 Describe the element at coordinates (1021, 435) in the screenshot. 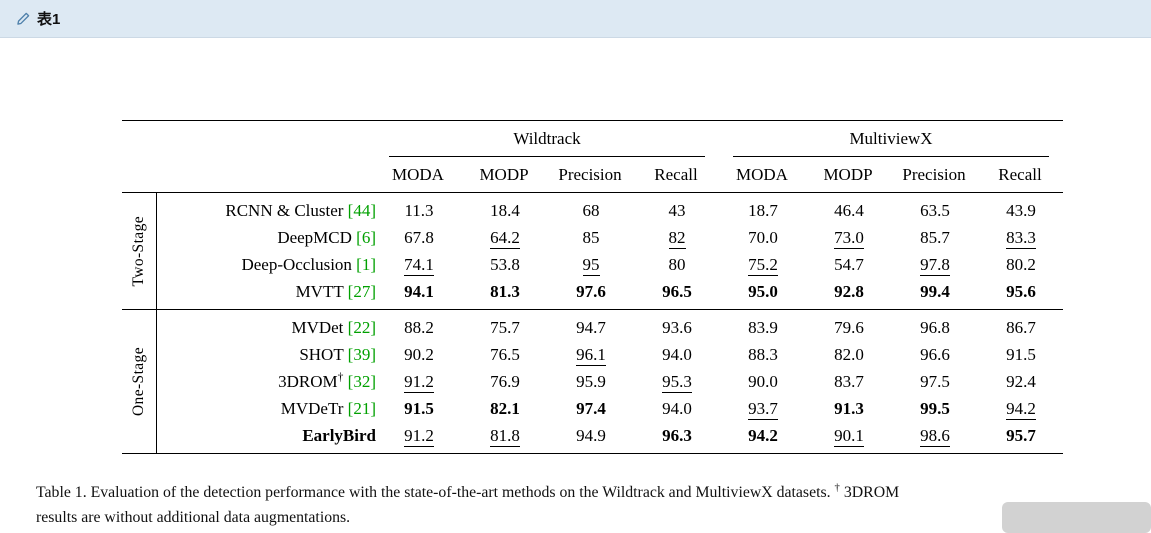

I see `metric-cell: 95.7` at that location.